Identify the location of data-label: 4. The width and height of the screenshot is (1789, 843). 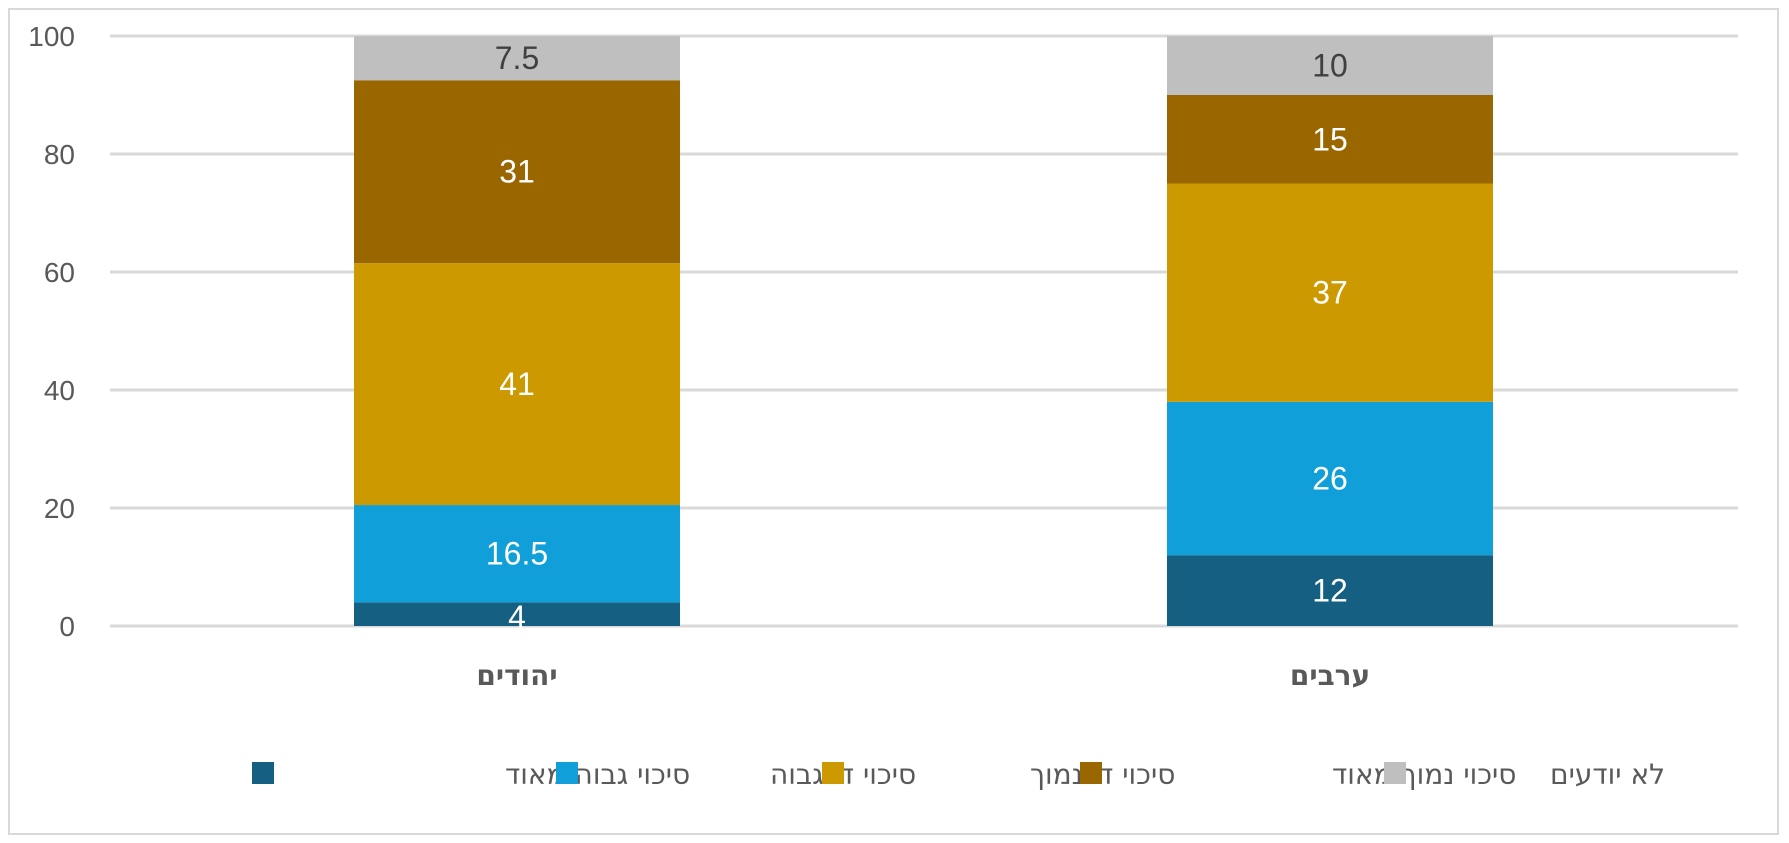
(517, 617).